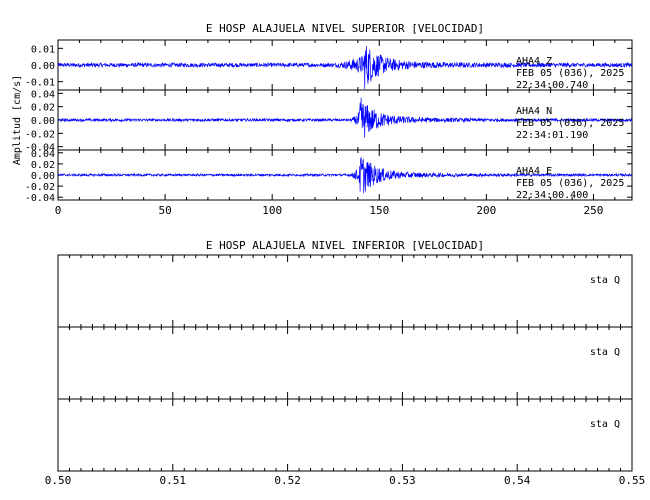  I want to click on x-tick-label: 50, so click(164, 210).